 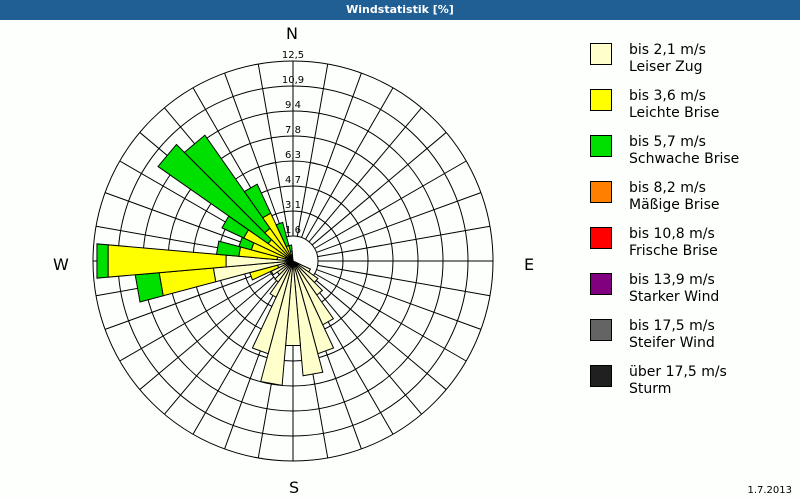 I want to click on legend-range: bis 2,1 m/s, so click(x=667, y=50).